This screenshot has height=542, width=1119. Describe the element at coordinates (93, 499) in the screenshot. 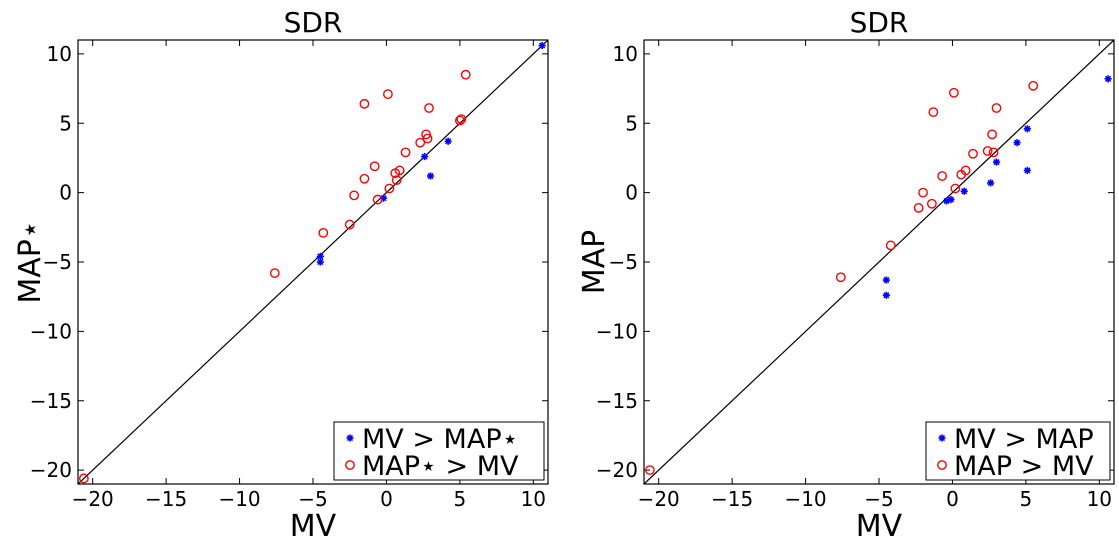

I see `x-tick-label: −20` at that location.